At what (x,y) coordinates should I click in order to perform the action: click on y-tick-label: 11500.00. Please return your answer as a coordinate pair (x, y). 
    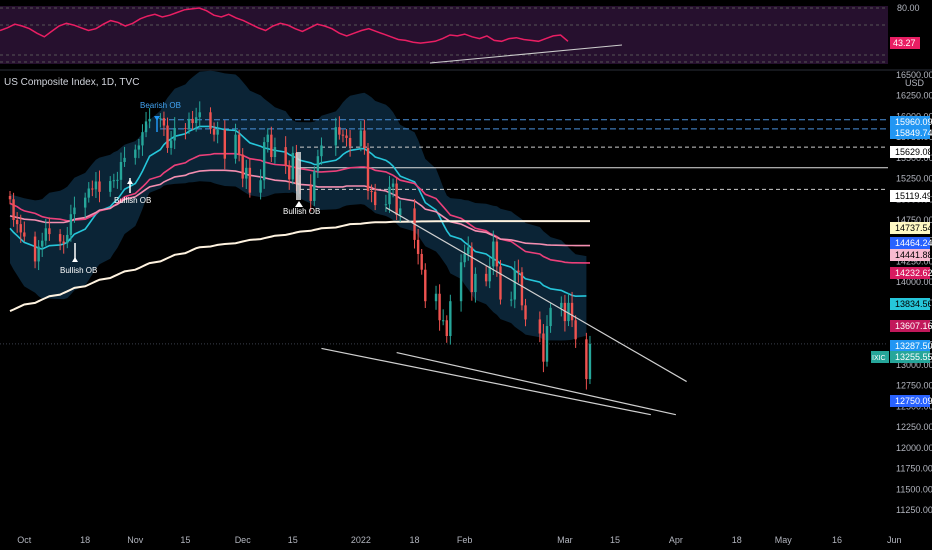
    Looking at the image, I should click on (914, 489).